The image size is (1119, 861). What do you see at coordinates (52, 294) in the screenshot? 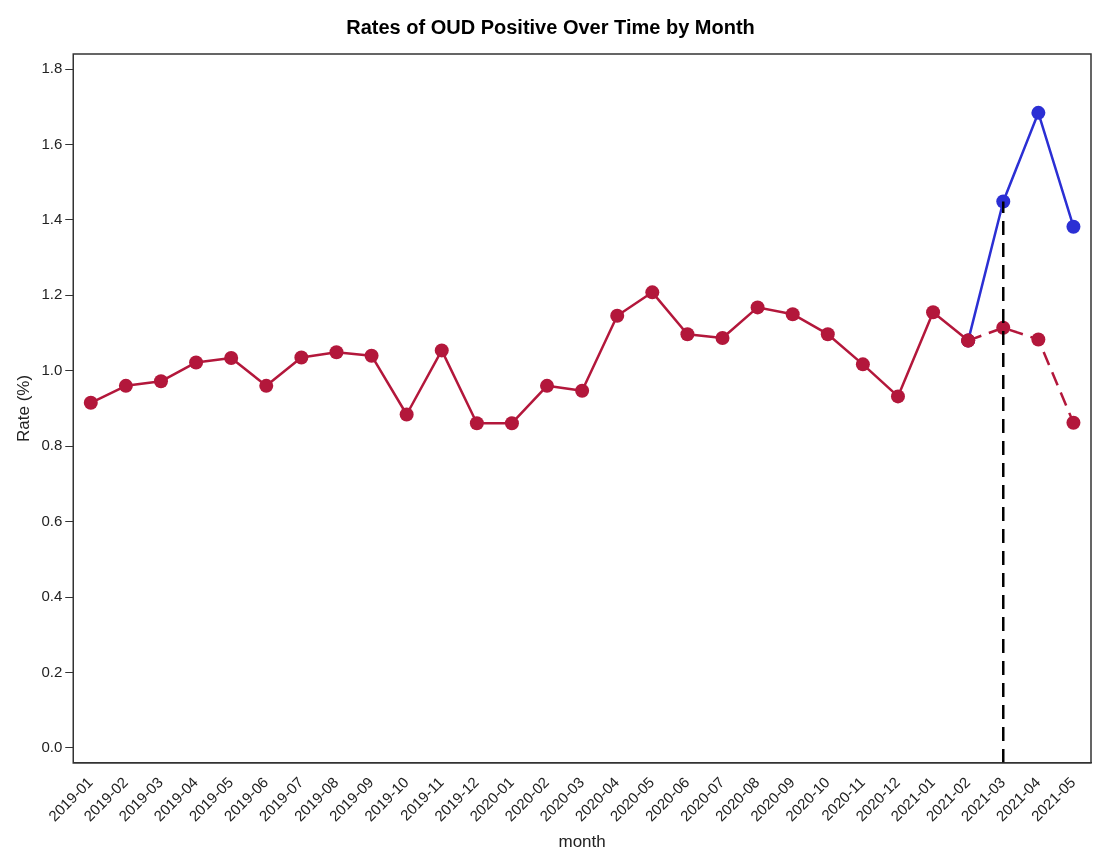
I see `y-tick-label: 1.2` at bounding box center [52, 294].